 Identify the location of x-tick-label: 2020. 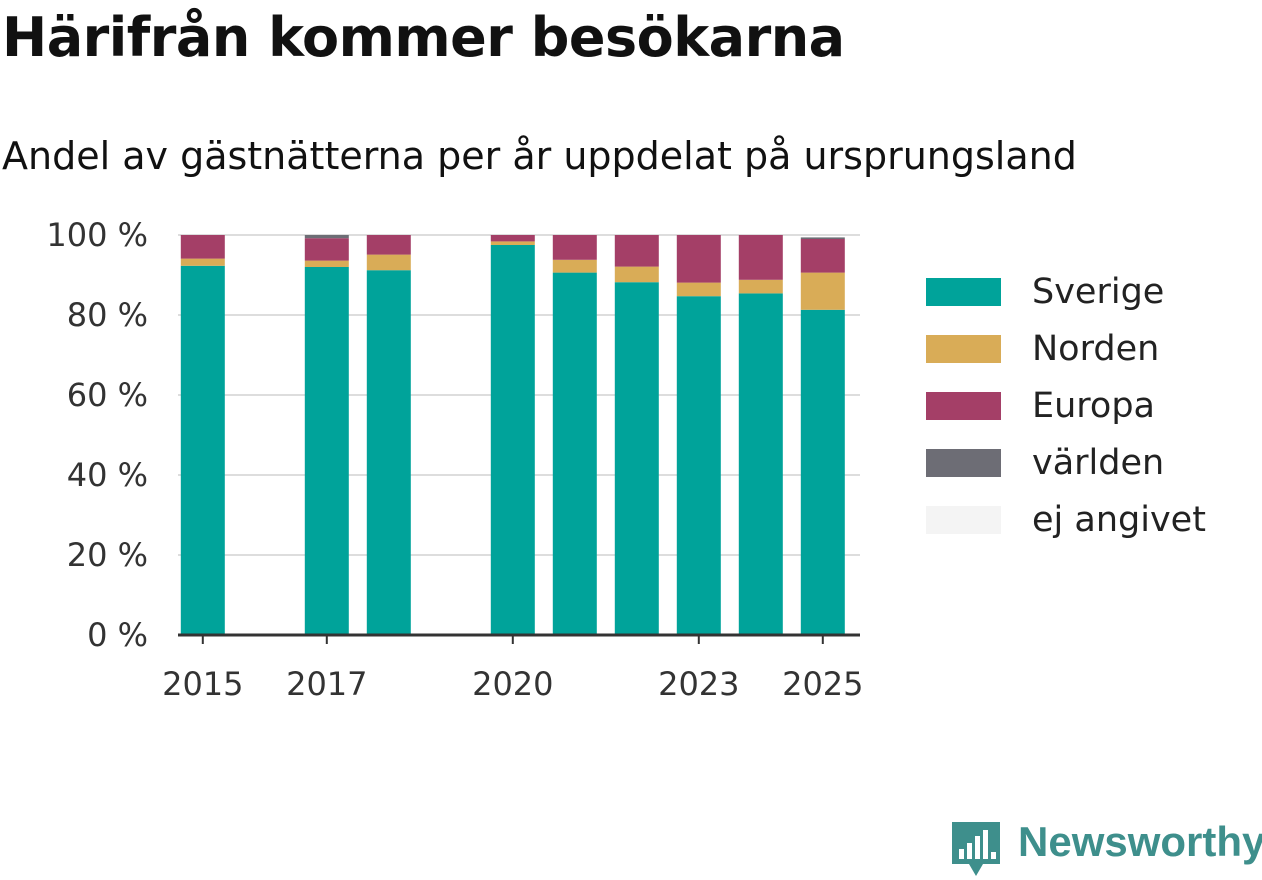
(512, 682).